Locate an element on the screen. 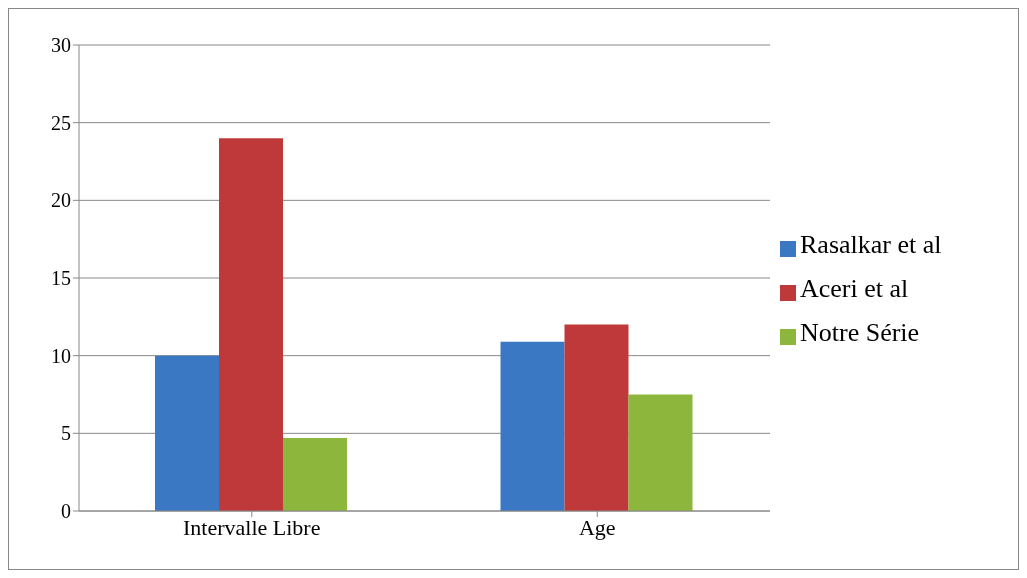  y-tick-label: 30 is located at coordinates (61, 45).